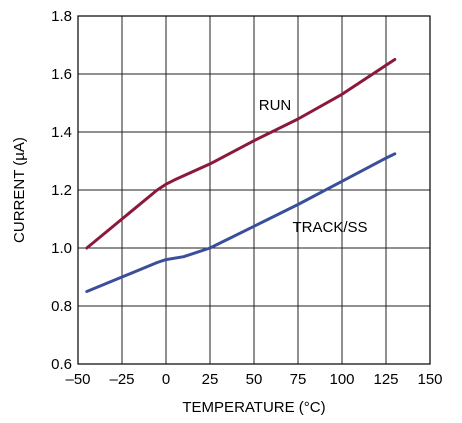  Describe the element at coordinates (61, 132) in the screenshot. I see `y-tick-label: 1.4` at that location.